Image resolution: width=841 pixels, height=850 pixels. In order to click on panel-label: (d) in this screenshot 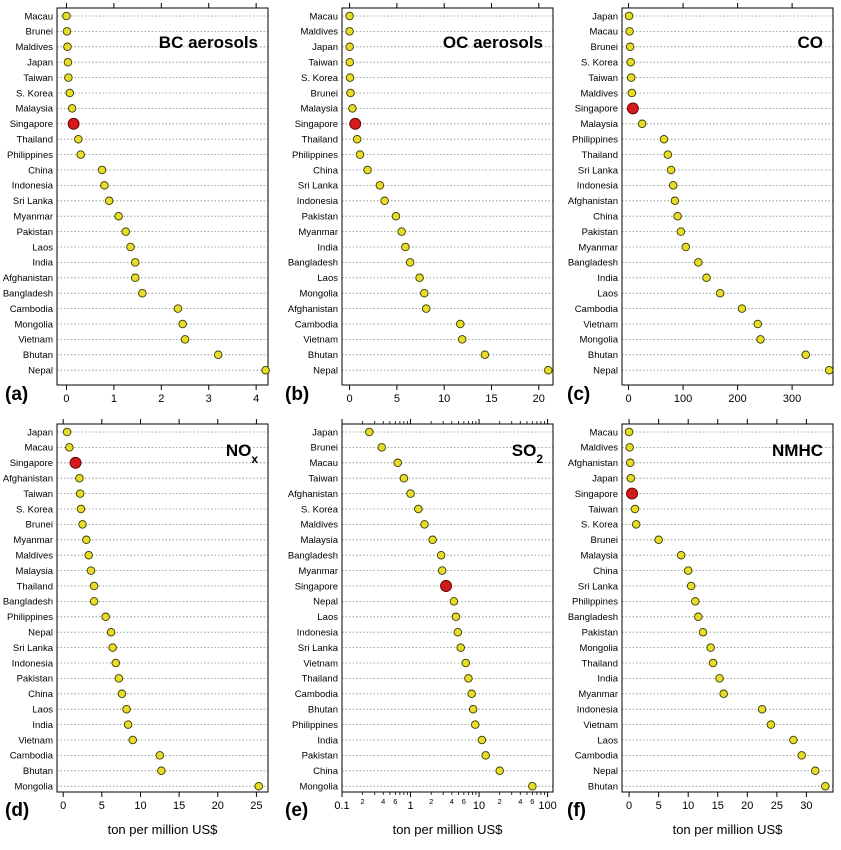, I will do `click(17, 810)`.